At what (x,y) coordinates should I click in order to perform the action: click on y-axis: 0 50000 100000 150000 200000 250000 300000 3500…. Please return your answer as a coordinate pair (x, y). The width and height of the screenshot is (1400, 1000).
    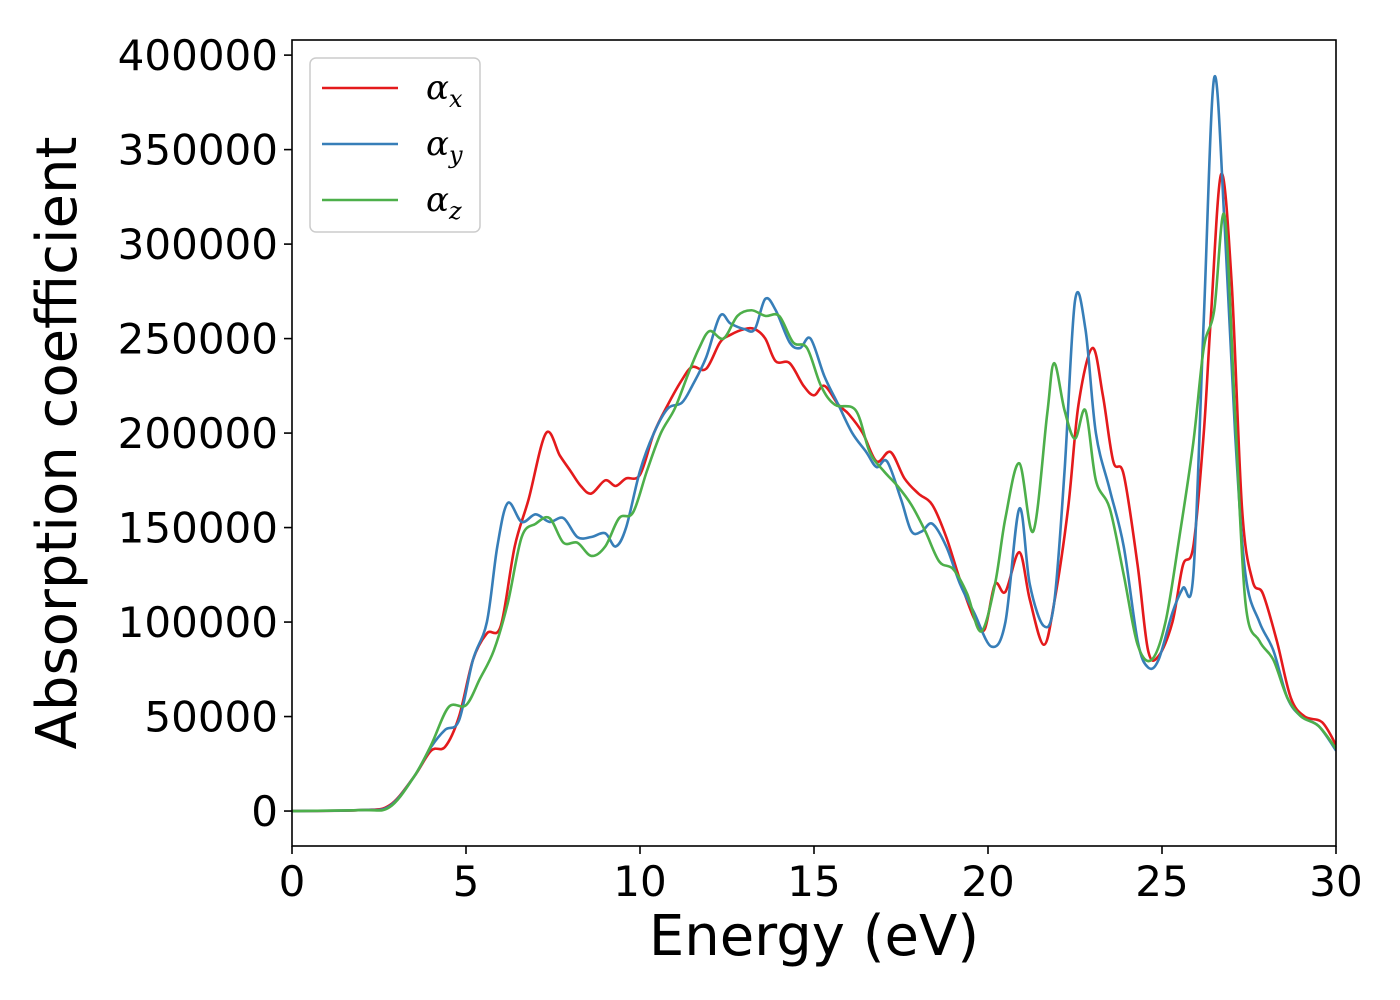
    Looking at the image, I should click on (205, 433).